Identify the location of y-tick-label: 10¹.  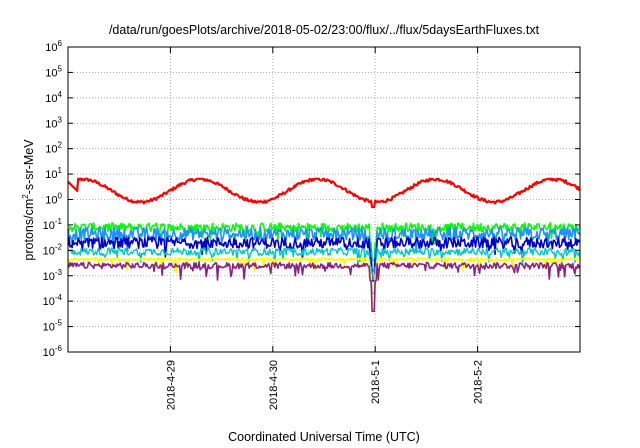
(53, 173).